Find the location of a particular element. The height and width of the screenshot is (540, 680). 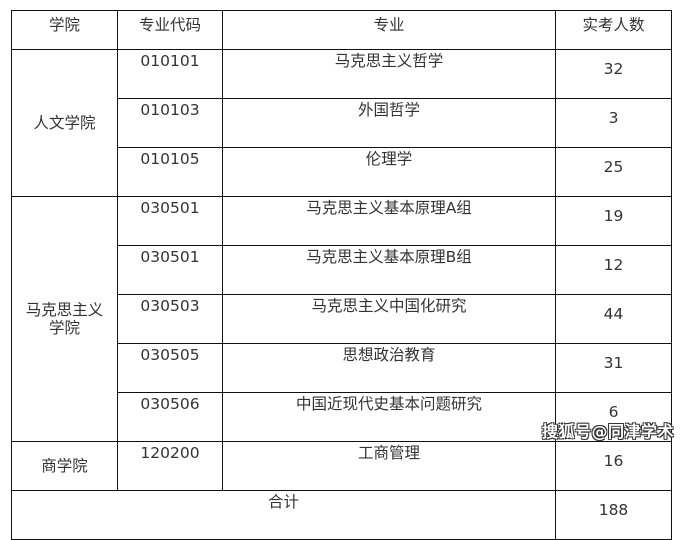

total-count: 188 is located at coordinates (613, 515).